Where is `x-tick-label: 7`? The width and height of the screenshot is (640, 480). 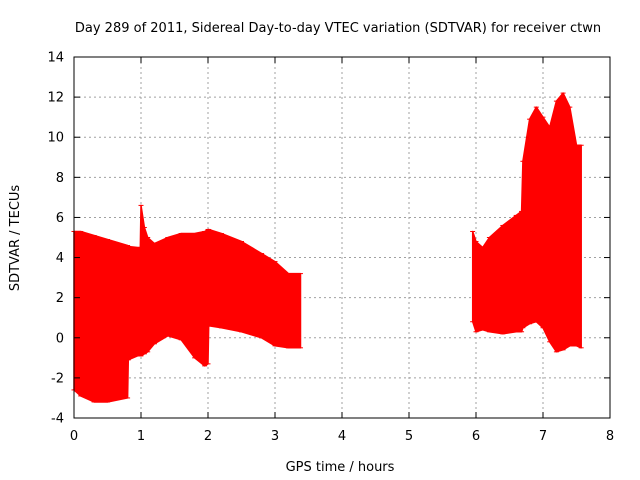
x-tick-label: 7 is located at coordinates (543, 436).